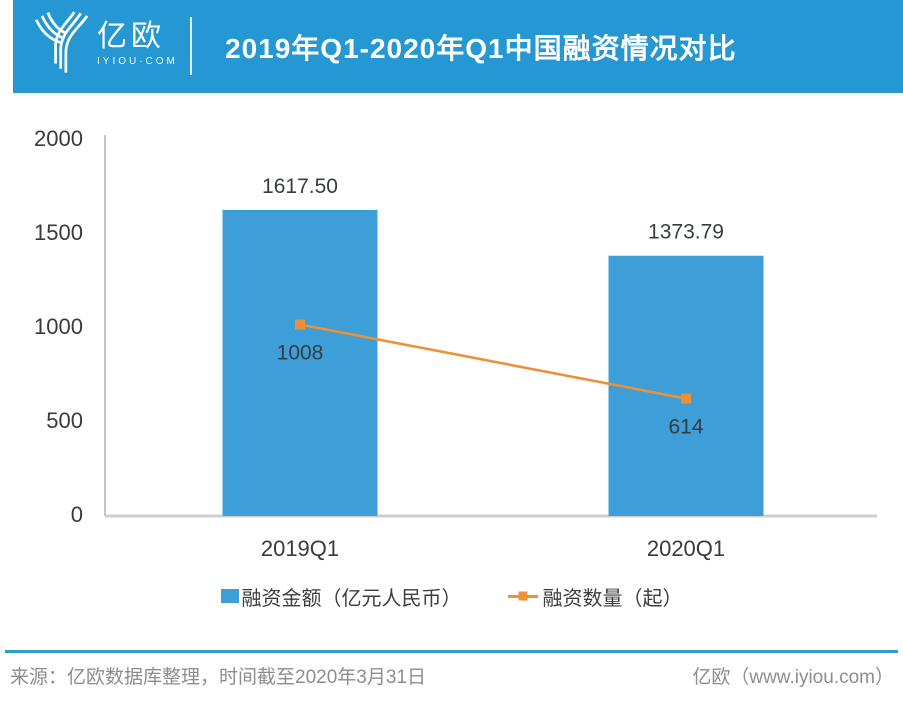 The image size is (903, 705). What do you see at coordinates (451, 651) in the screenshot?
I see `footer-divider` at bounding box center [451, 651].